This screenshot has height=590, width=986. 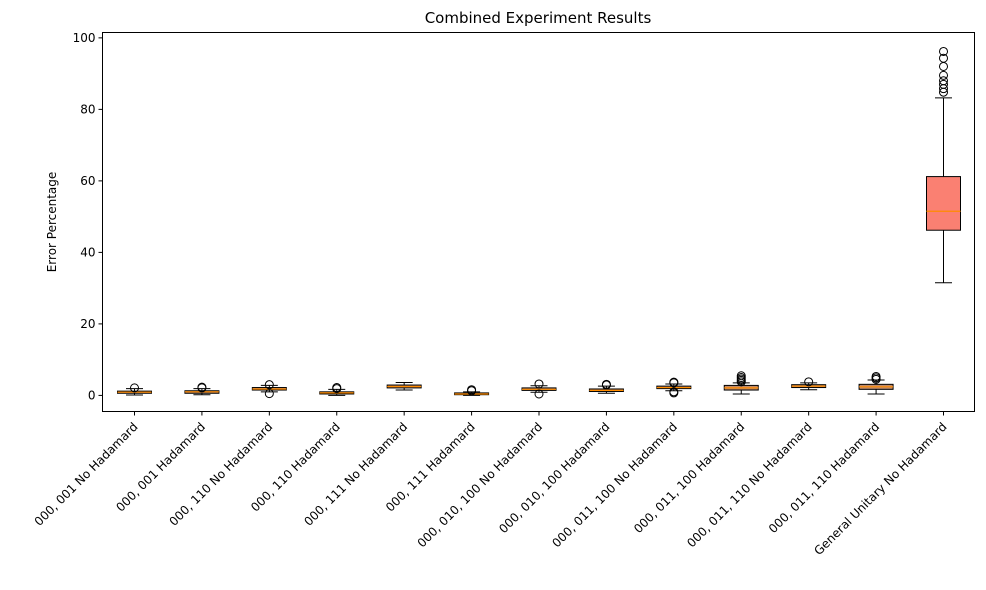 What do you see at coordinates (538, 18) in the screenshot?
I see `chart-title: Combined Experiment Results` at bounding box center [538, 18].